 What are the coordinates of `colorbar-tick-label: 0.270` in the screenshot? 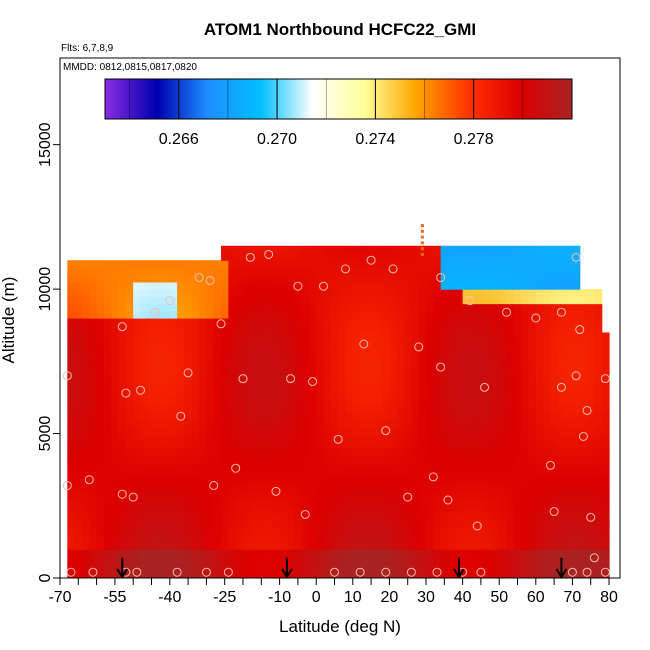 It's located at (277, 139).